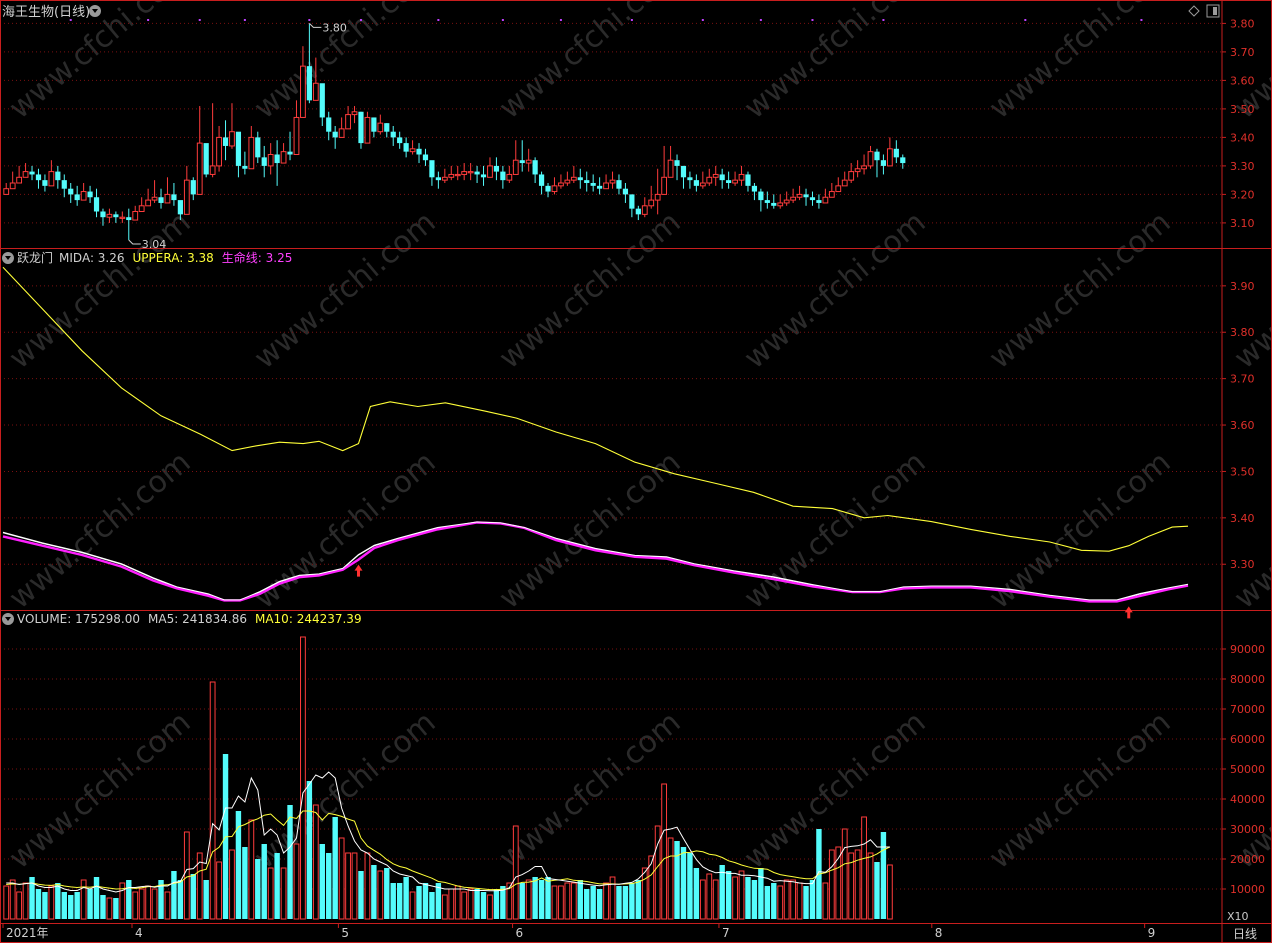  What do you see at coordinates (1213, 11) in the screenshot?
I see `panel-toggle-icon` at bounding box center [1213, 11].